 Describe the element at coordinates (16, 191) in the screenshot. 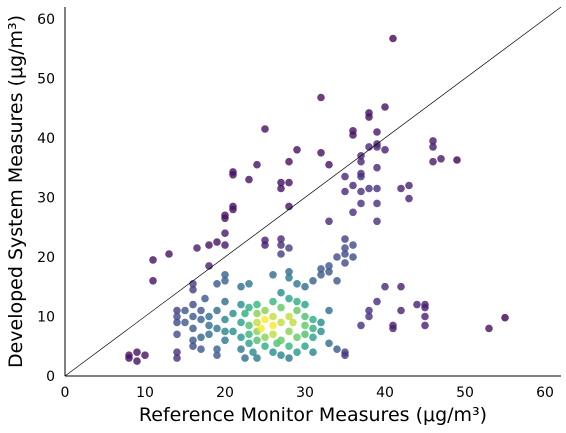

I see `y-axis-title: Developed System Measures (μg/m³)` at that location.